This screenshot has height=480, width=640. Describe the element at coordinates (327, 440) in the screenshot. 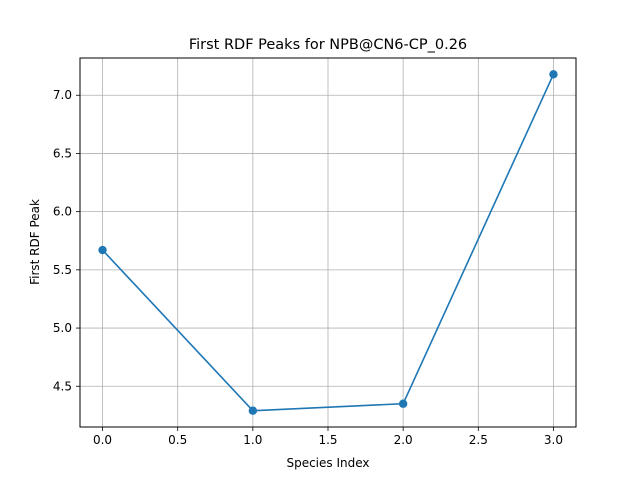

I see `x-tick-label: 1.5` at that location.